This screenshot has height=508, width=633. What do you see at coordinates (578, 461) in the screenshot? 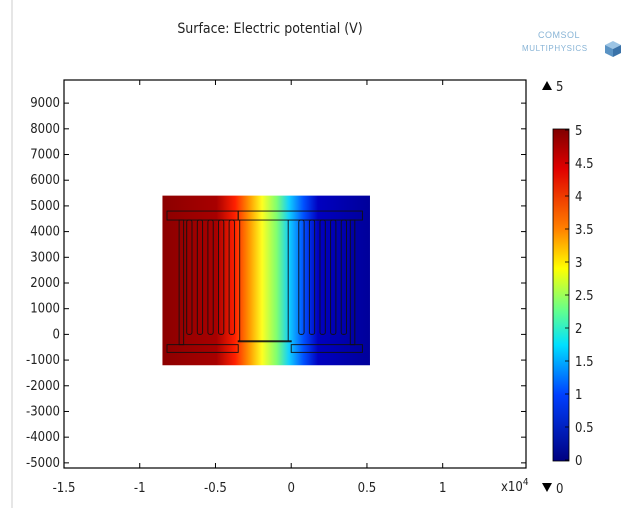
I see `colorbar-tick-label: 0` at bounding box center [578, 461].